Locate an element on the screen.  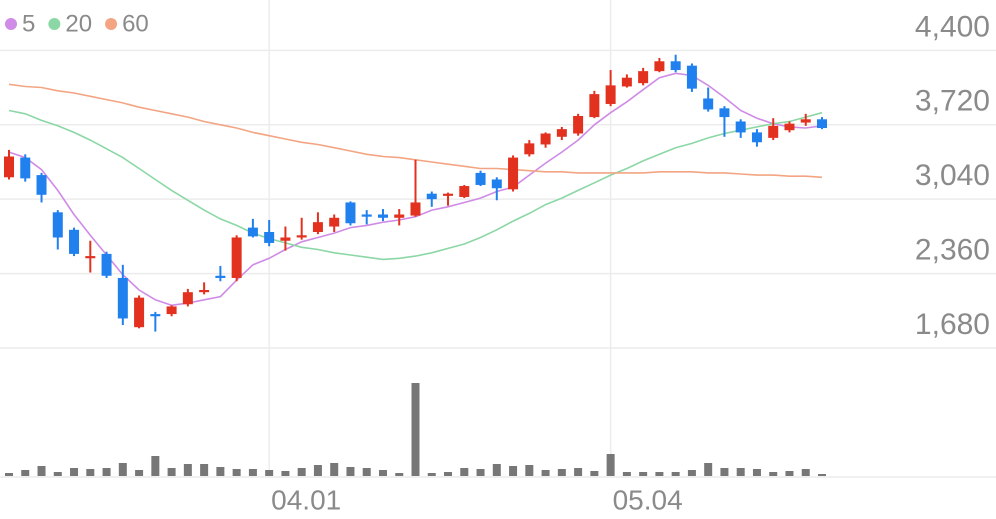
y-tick-label: 1,680 is located at coordinates (952, 324).